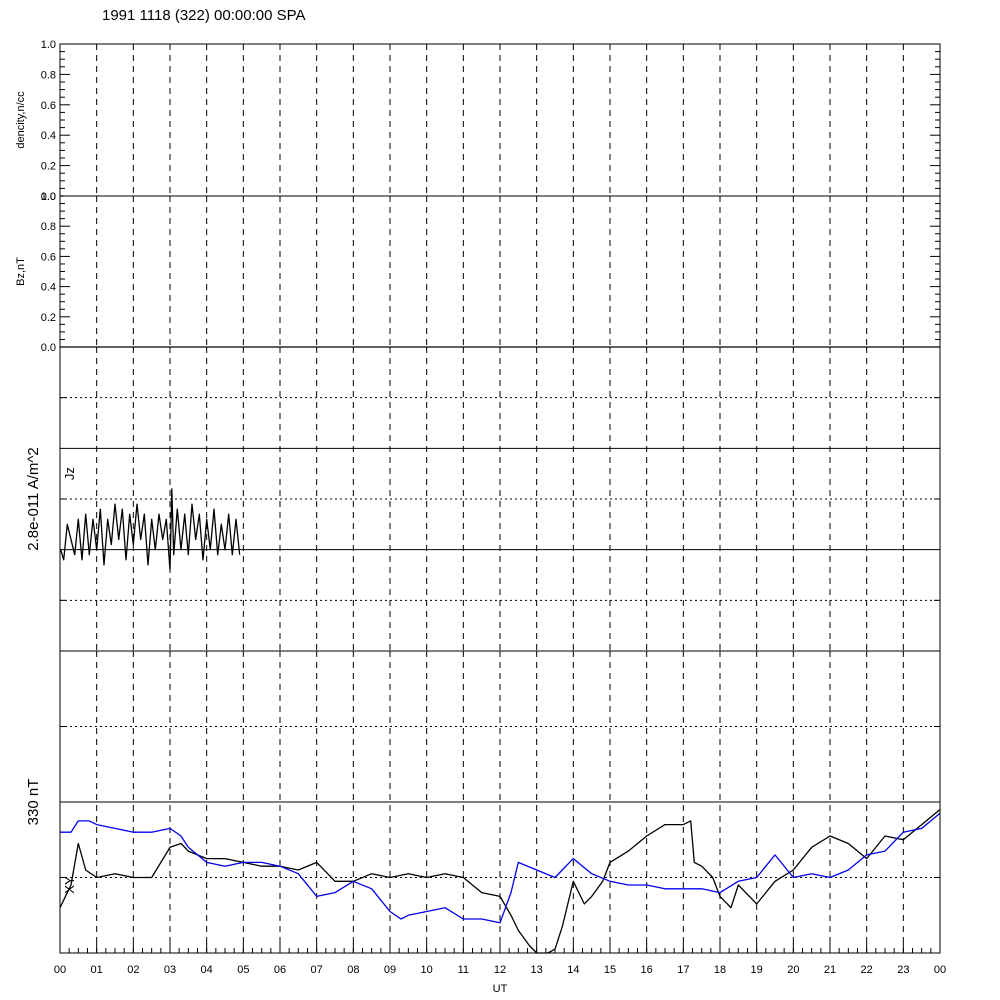 This screenshot has width=1000, height=1000. I want to click on x-tick-label: 22, so click(867, 970).